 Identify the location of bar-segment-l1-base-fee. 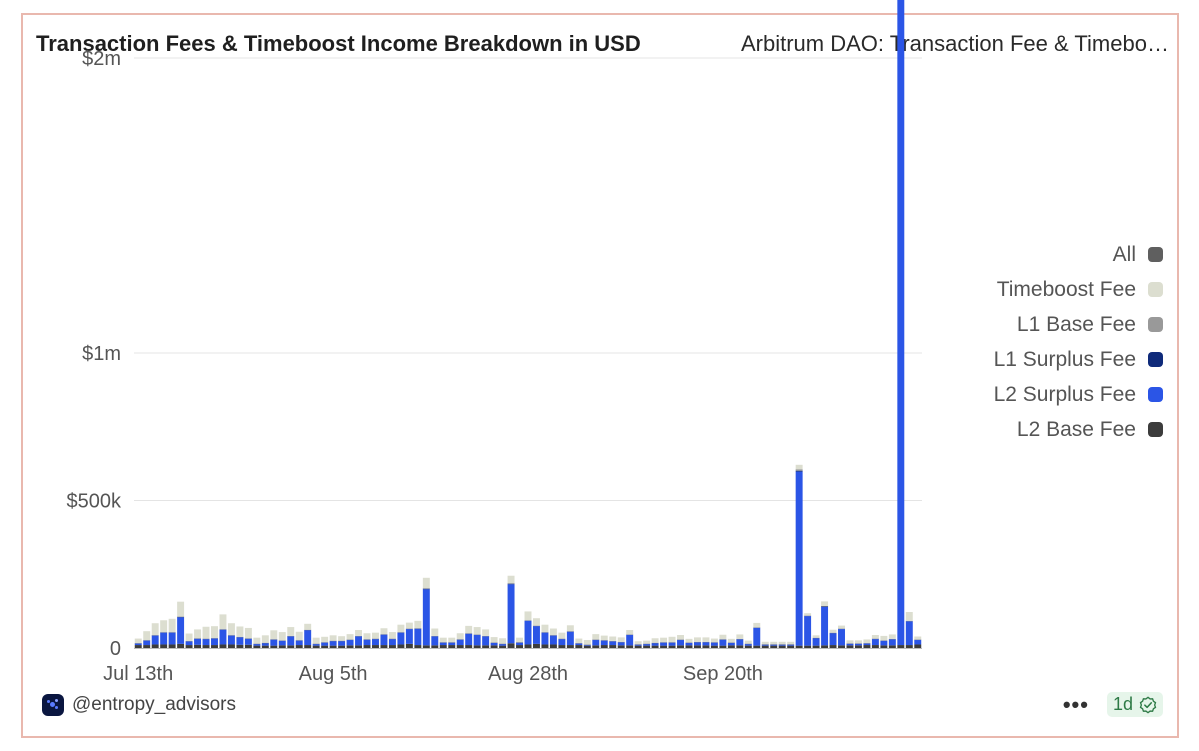
(511, 583).